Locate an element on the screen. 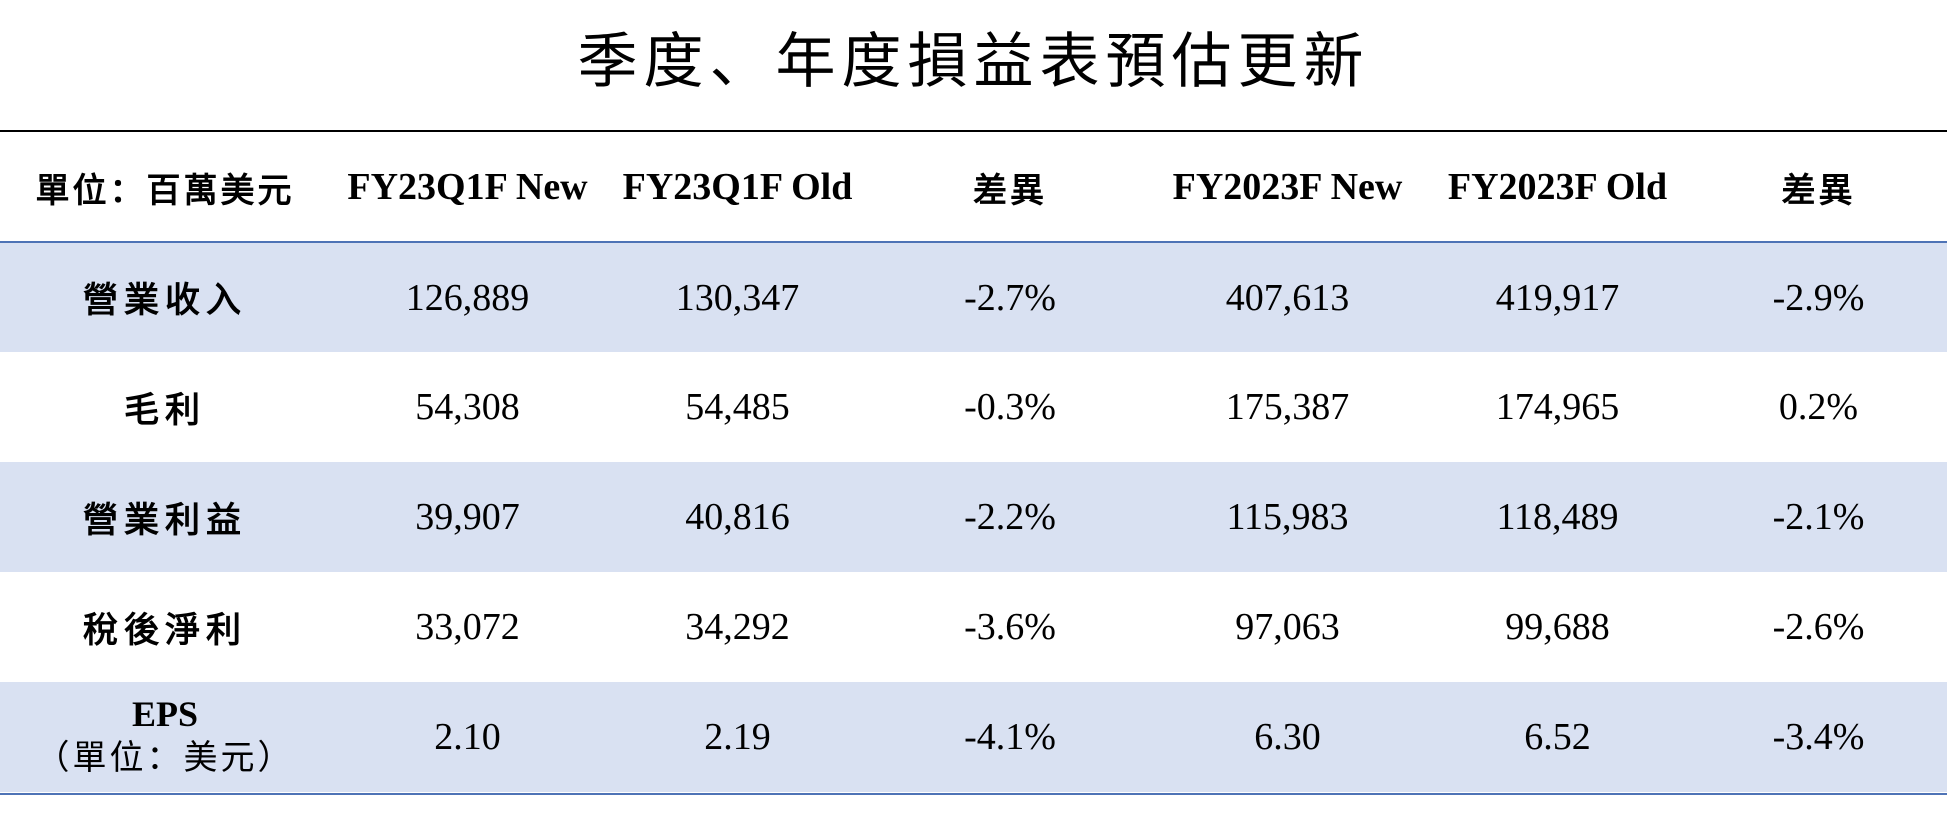 This screenshot has height=816, width=1947. table-cell: -2.1% is located at coordinates (1818, 517).